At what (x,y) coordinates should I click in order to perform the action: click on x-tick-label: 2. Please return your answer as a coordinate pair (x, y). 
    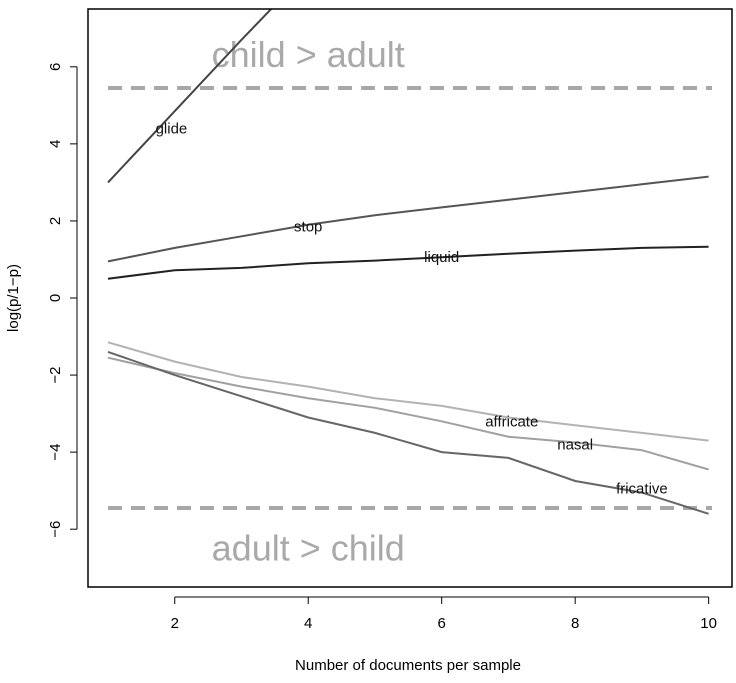
    Looking at the image, I should click on (175, 623).